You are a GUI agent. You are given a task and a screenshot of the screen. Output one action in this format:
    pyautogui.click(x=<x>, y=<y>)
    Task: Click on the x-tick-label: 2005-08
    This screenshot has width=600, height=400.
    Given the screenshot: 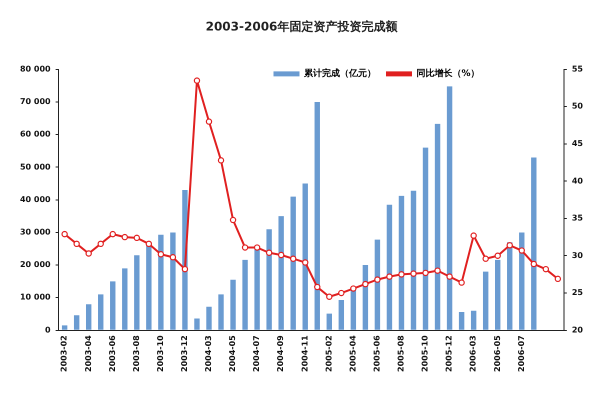 What is the action you would take?
    pyautogui.click(x=401, y=353)
    